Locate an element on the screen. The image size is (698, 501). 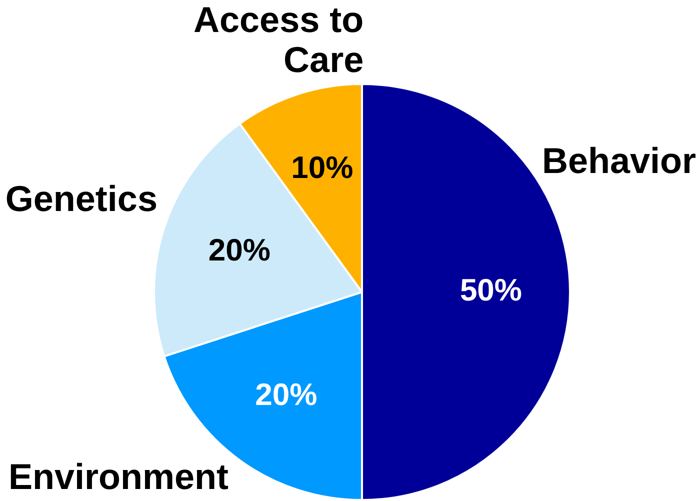
slice-label: Genetics is located at coordinates (81, 198).